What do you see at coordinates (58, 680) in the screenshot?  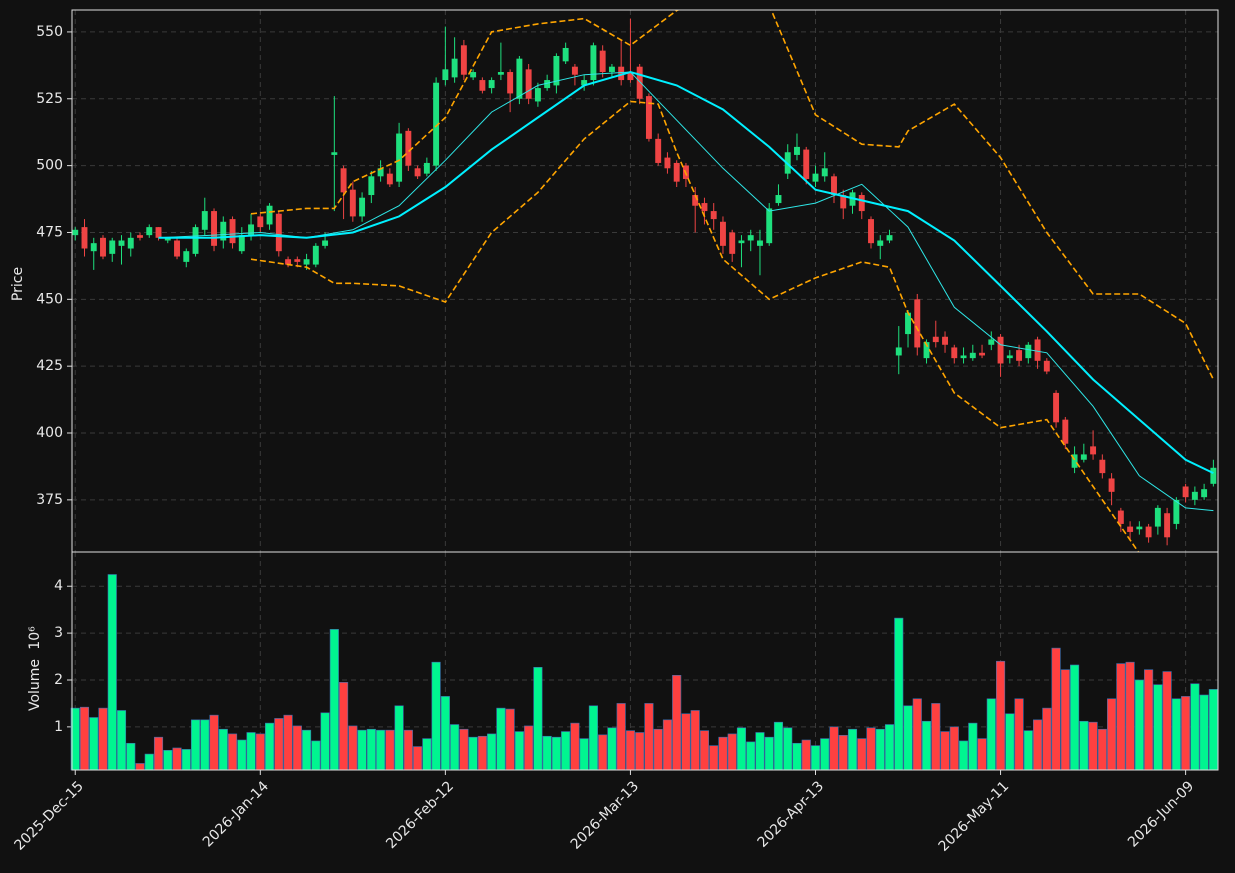 I see `y-tick-label: 2` at bounding box center [58, 680].